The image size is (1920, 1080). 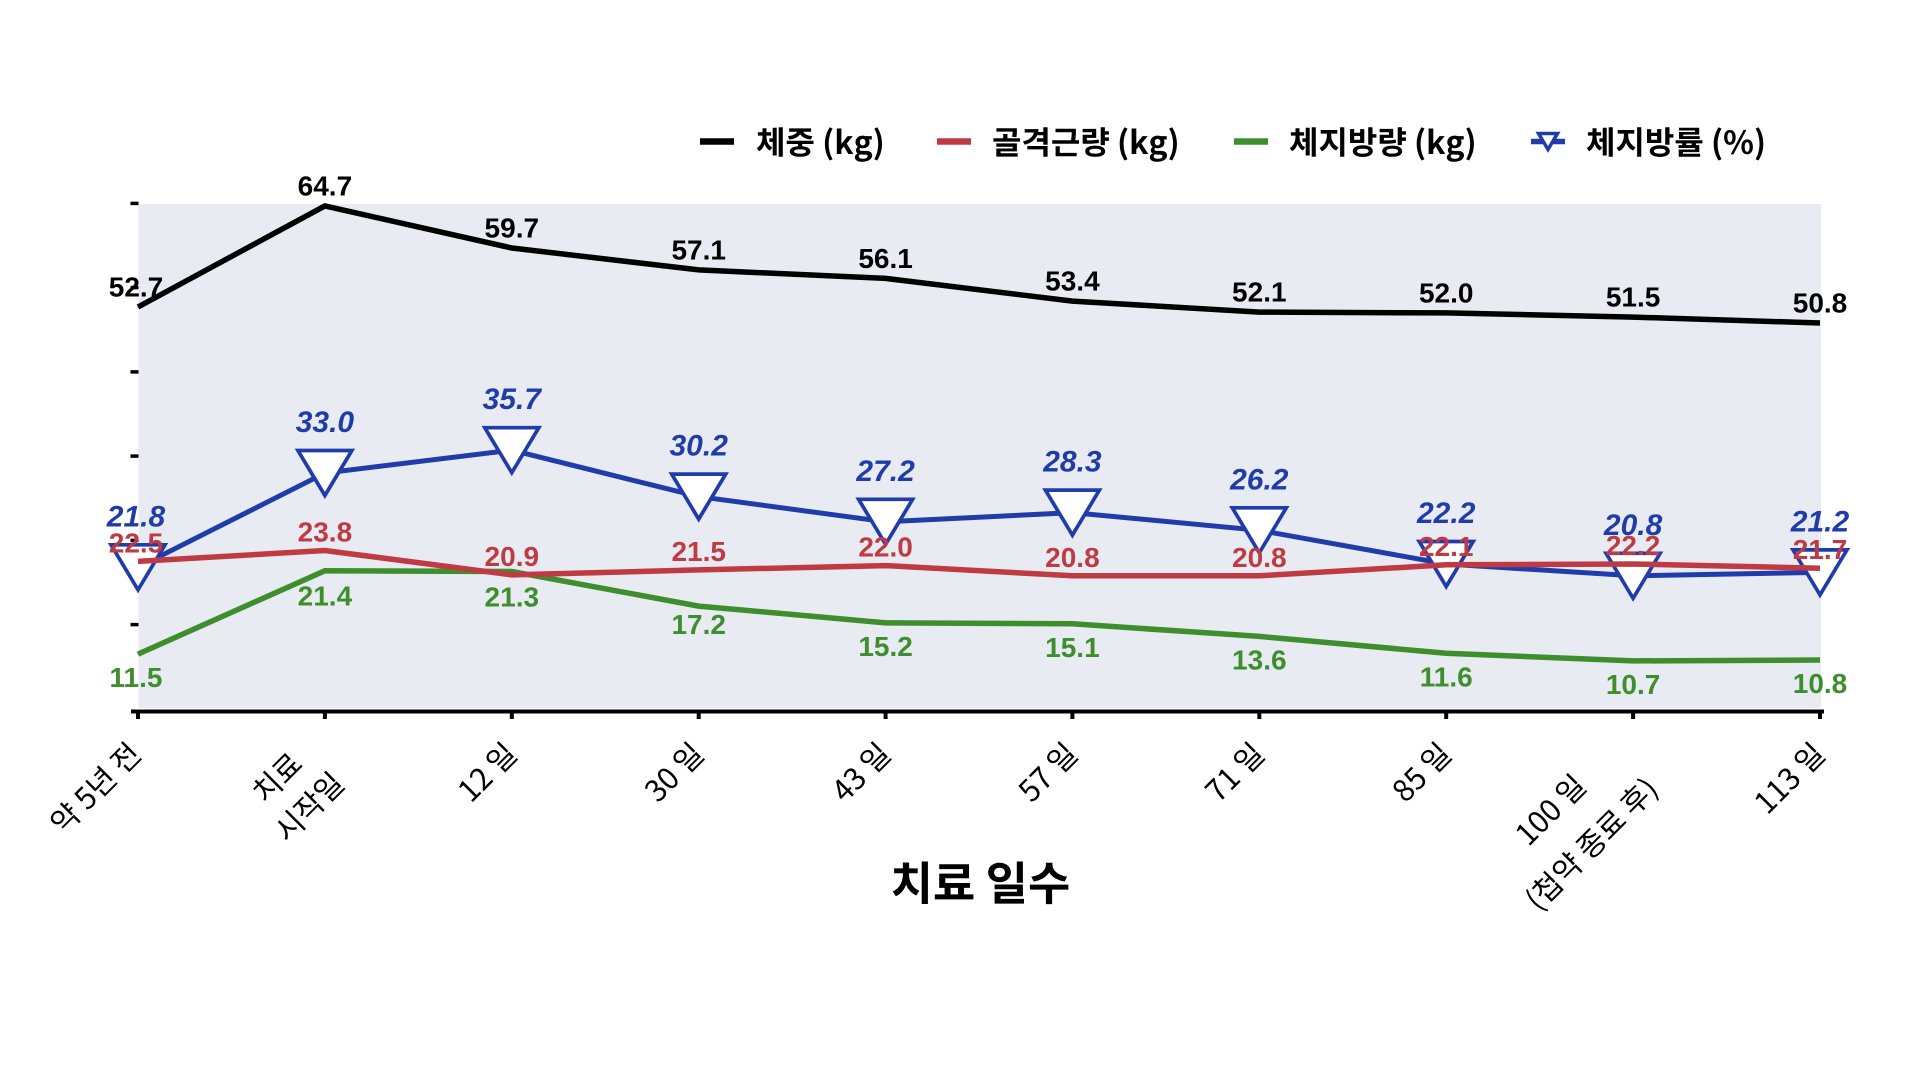 What do you see at coordinates (136, 542) in the screenshot?
I see `svg-text: 22.5` at bounding box center [136, 542].